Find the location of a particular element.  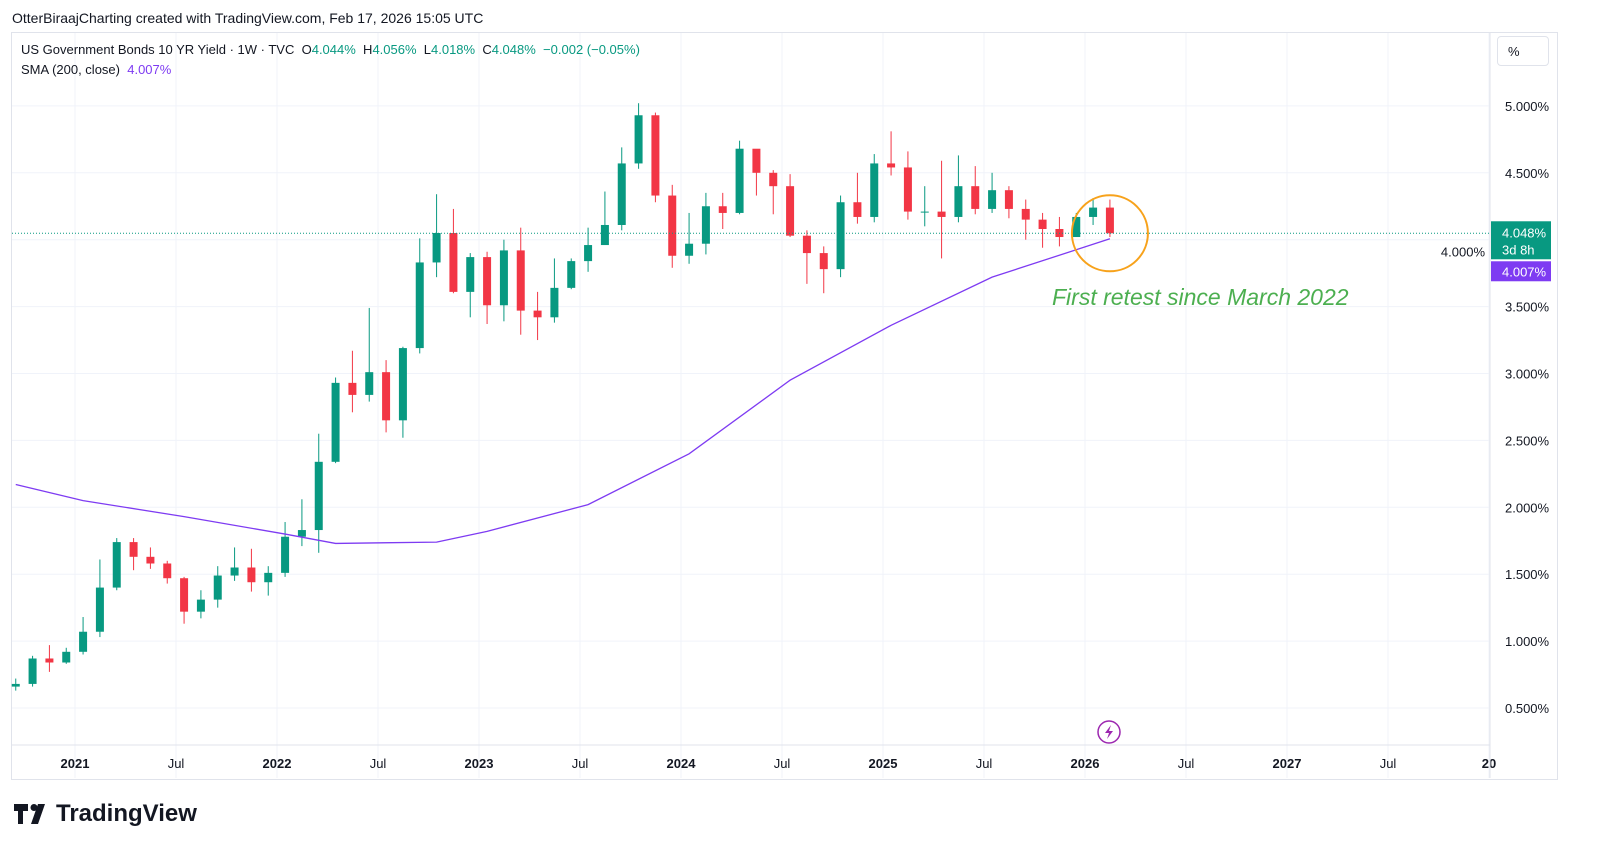

low-value: 4.018% is located at coordinates (453, 49).